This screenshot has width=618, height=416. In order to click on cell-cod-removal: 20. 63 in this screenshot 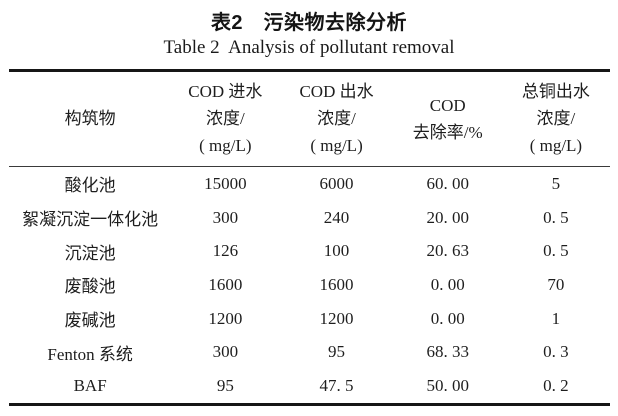, I will do `click(447, 251)`.